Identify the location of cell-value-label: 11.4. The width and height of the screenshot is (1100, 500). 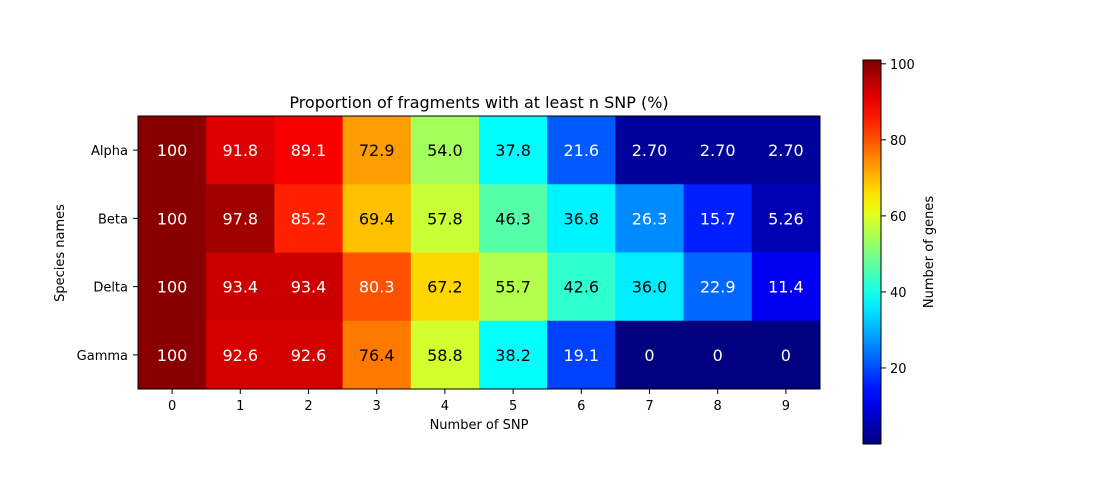
(786, 287).